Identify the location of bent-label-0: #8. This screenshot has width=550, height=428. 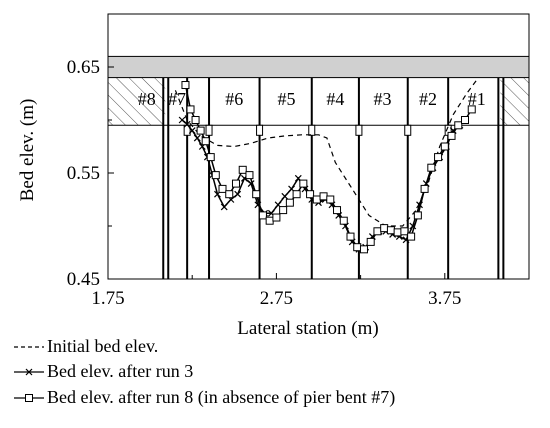
(147, 99).